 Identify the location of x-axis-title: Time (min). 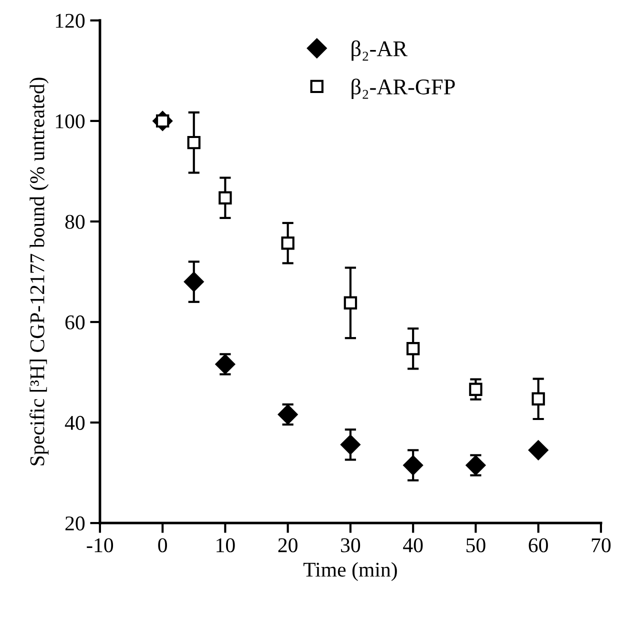
(350, 571).